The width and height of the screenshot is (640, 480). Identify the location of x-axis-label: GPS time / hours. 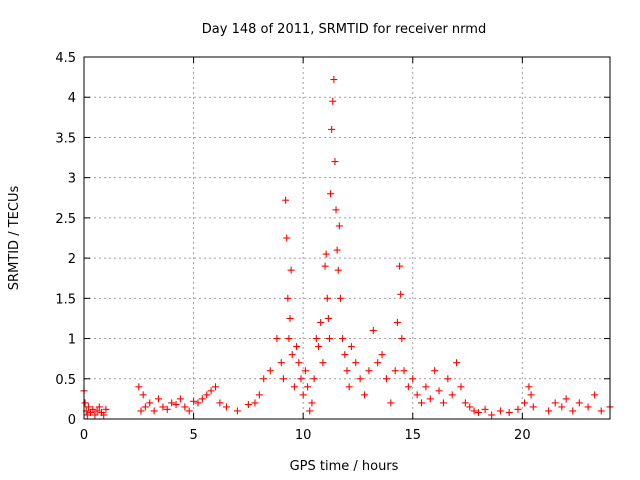
(344, 466).